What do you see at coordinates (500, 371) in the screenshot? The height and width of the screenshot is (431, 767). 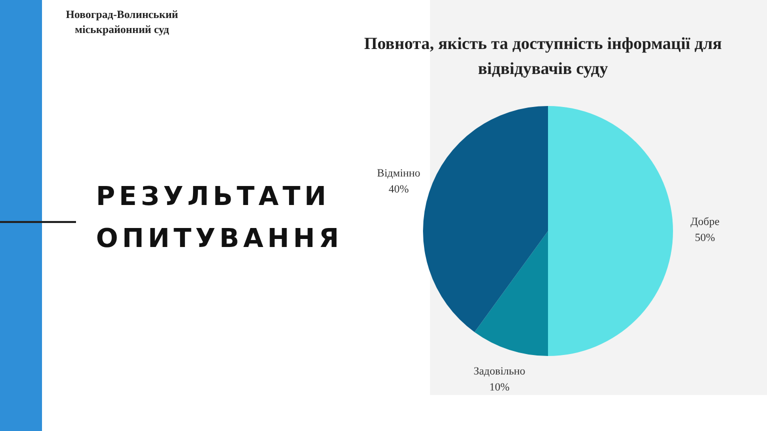 I see `slice-label: Задовільно` at bounding box center [500, 371].